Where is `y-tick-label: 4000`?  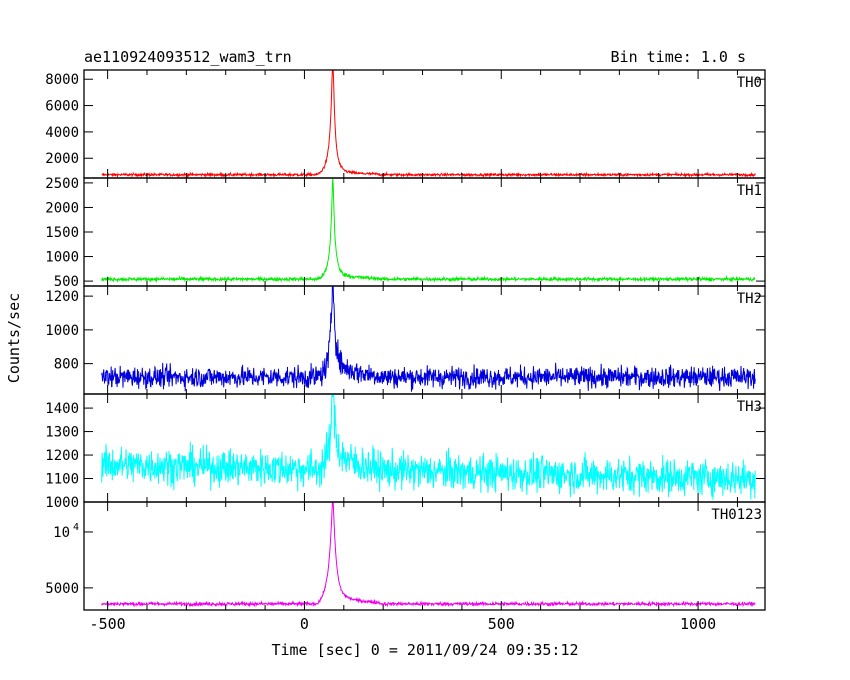
y-tick-label: 4000 is located at coordinates (62, 133).